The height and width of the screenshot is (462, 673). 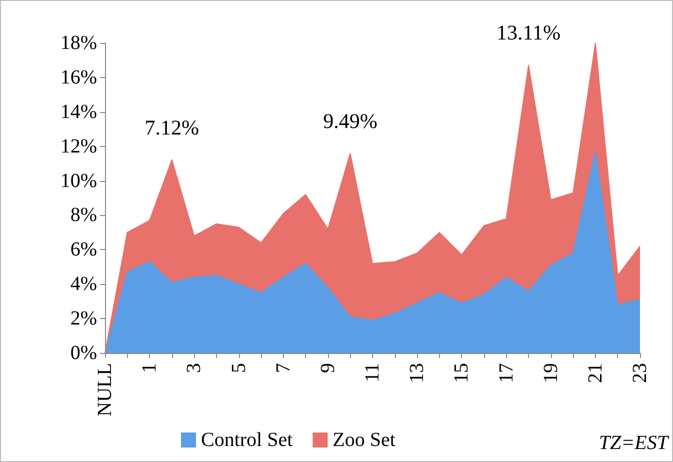 What do you see at coordinates (78, 146) in the screenshot?
I see `y-tick-label: 12%` at bounding box center [78, 146].